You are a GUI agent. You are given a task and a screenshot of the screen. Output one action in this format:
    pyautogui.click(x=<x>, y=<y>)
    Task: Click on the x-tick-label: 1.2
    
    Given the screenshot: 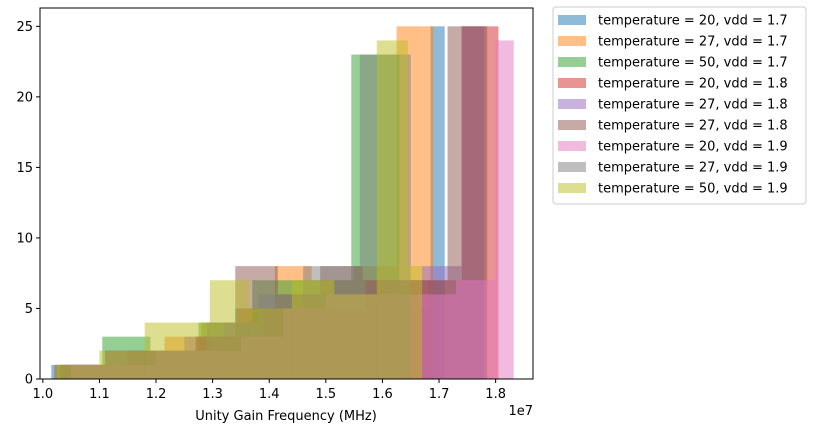 What is the action you would take?
    pyautogui.click(x=156, y=394)
    